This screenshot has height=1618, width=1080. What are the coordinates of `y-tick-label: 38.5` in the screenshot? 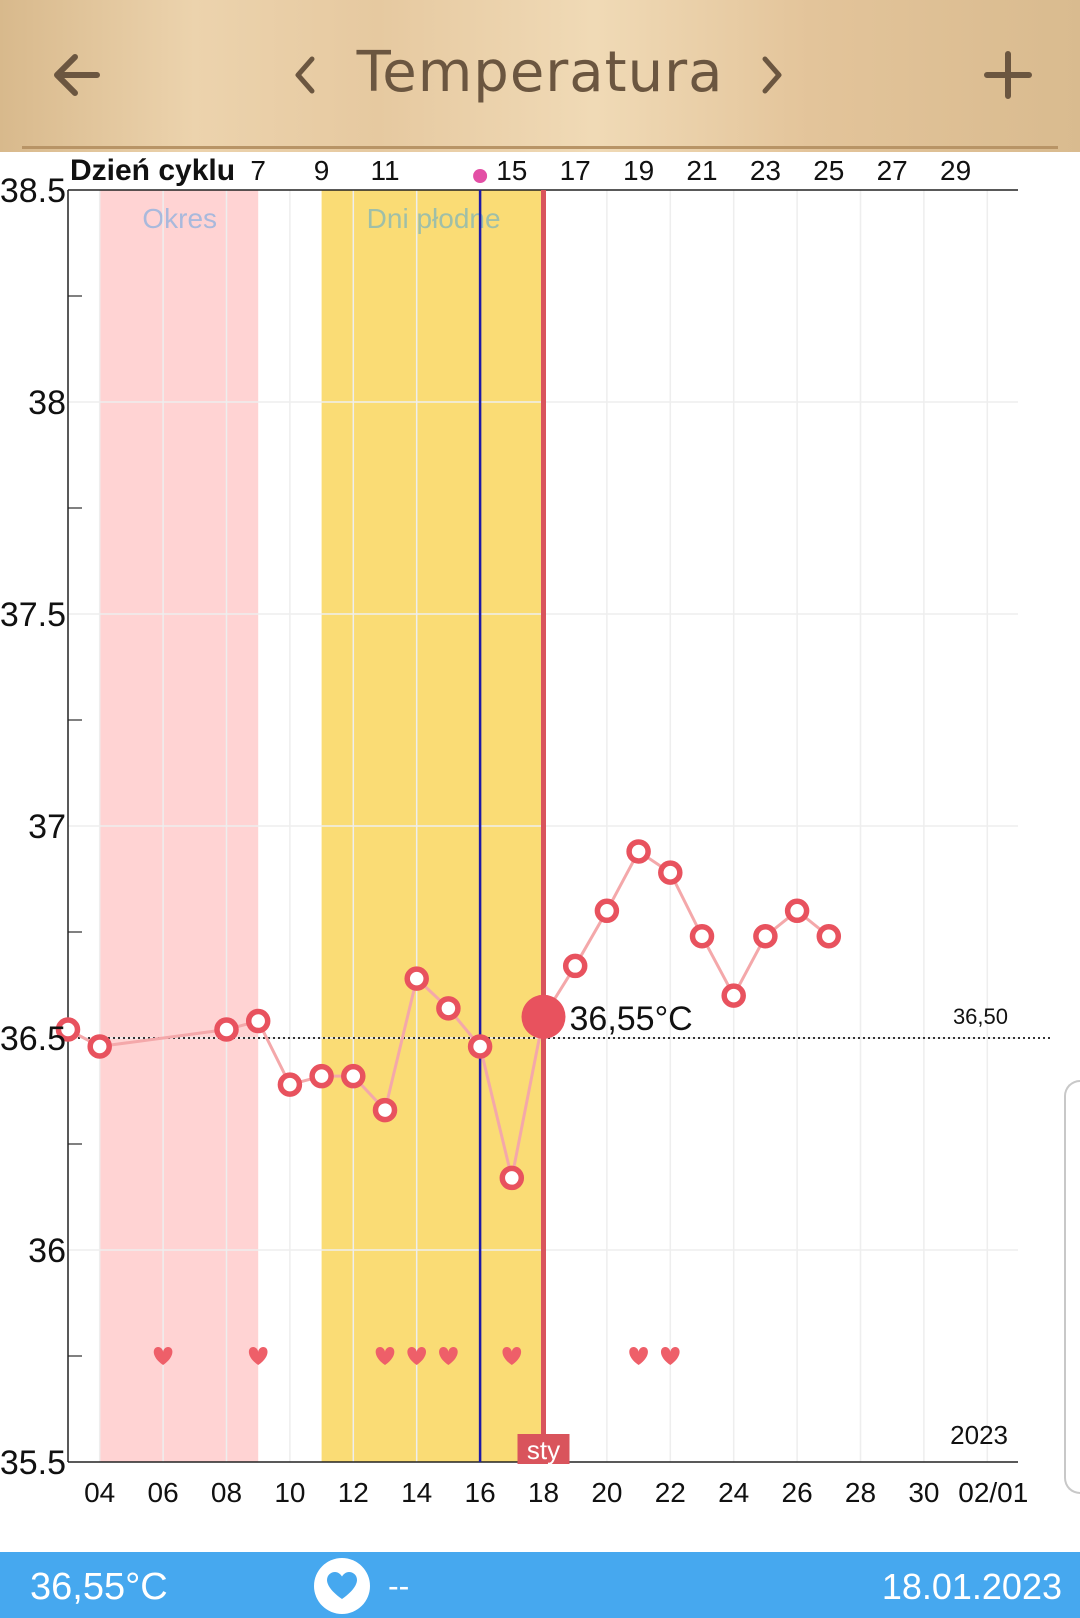 It's located at (33, 191).